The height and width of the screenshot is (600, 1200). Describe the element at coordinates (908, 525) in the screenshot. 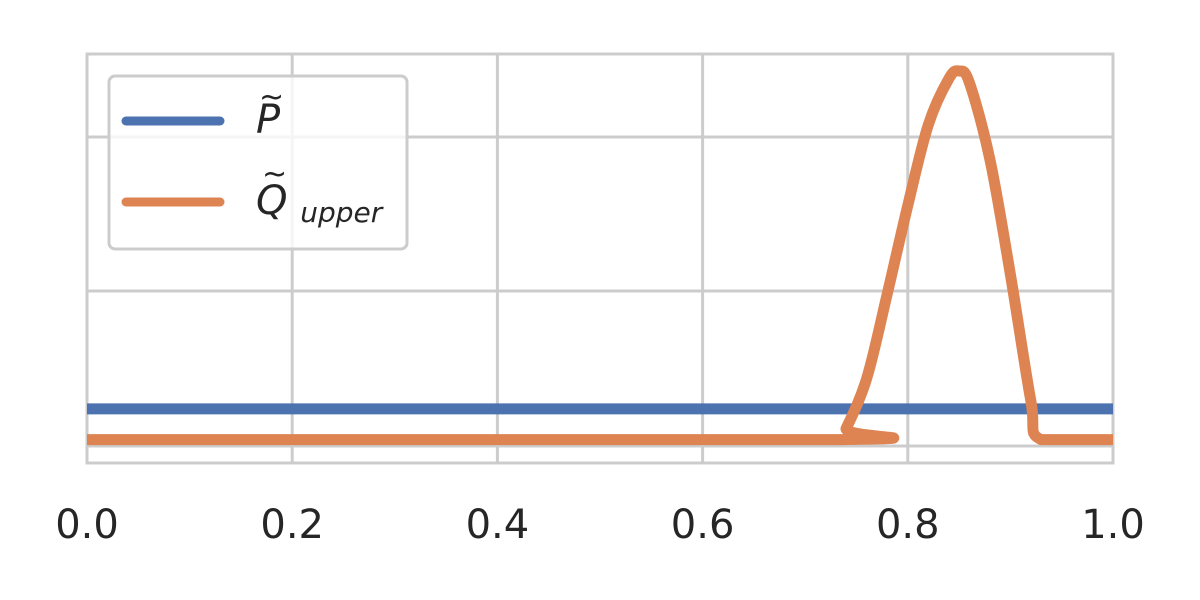

I see `x-tick-label: 0.8` at that location.